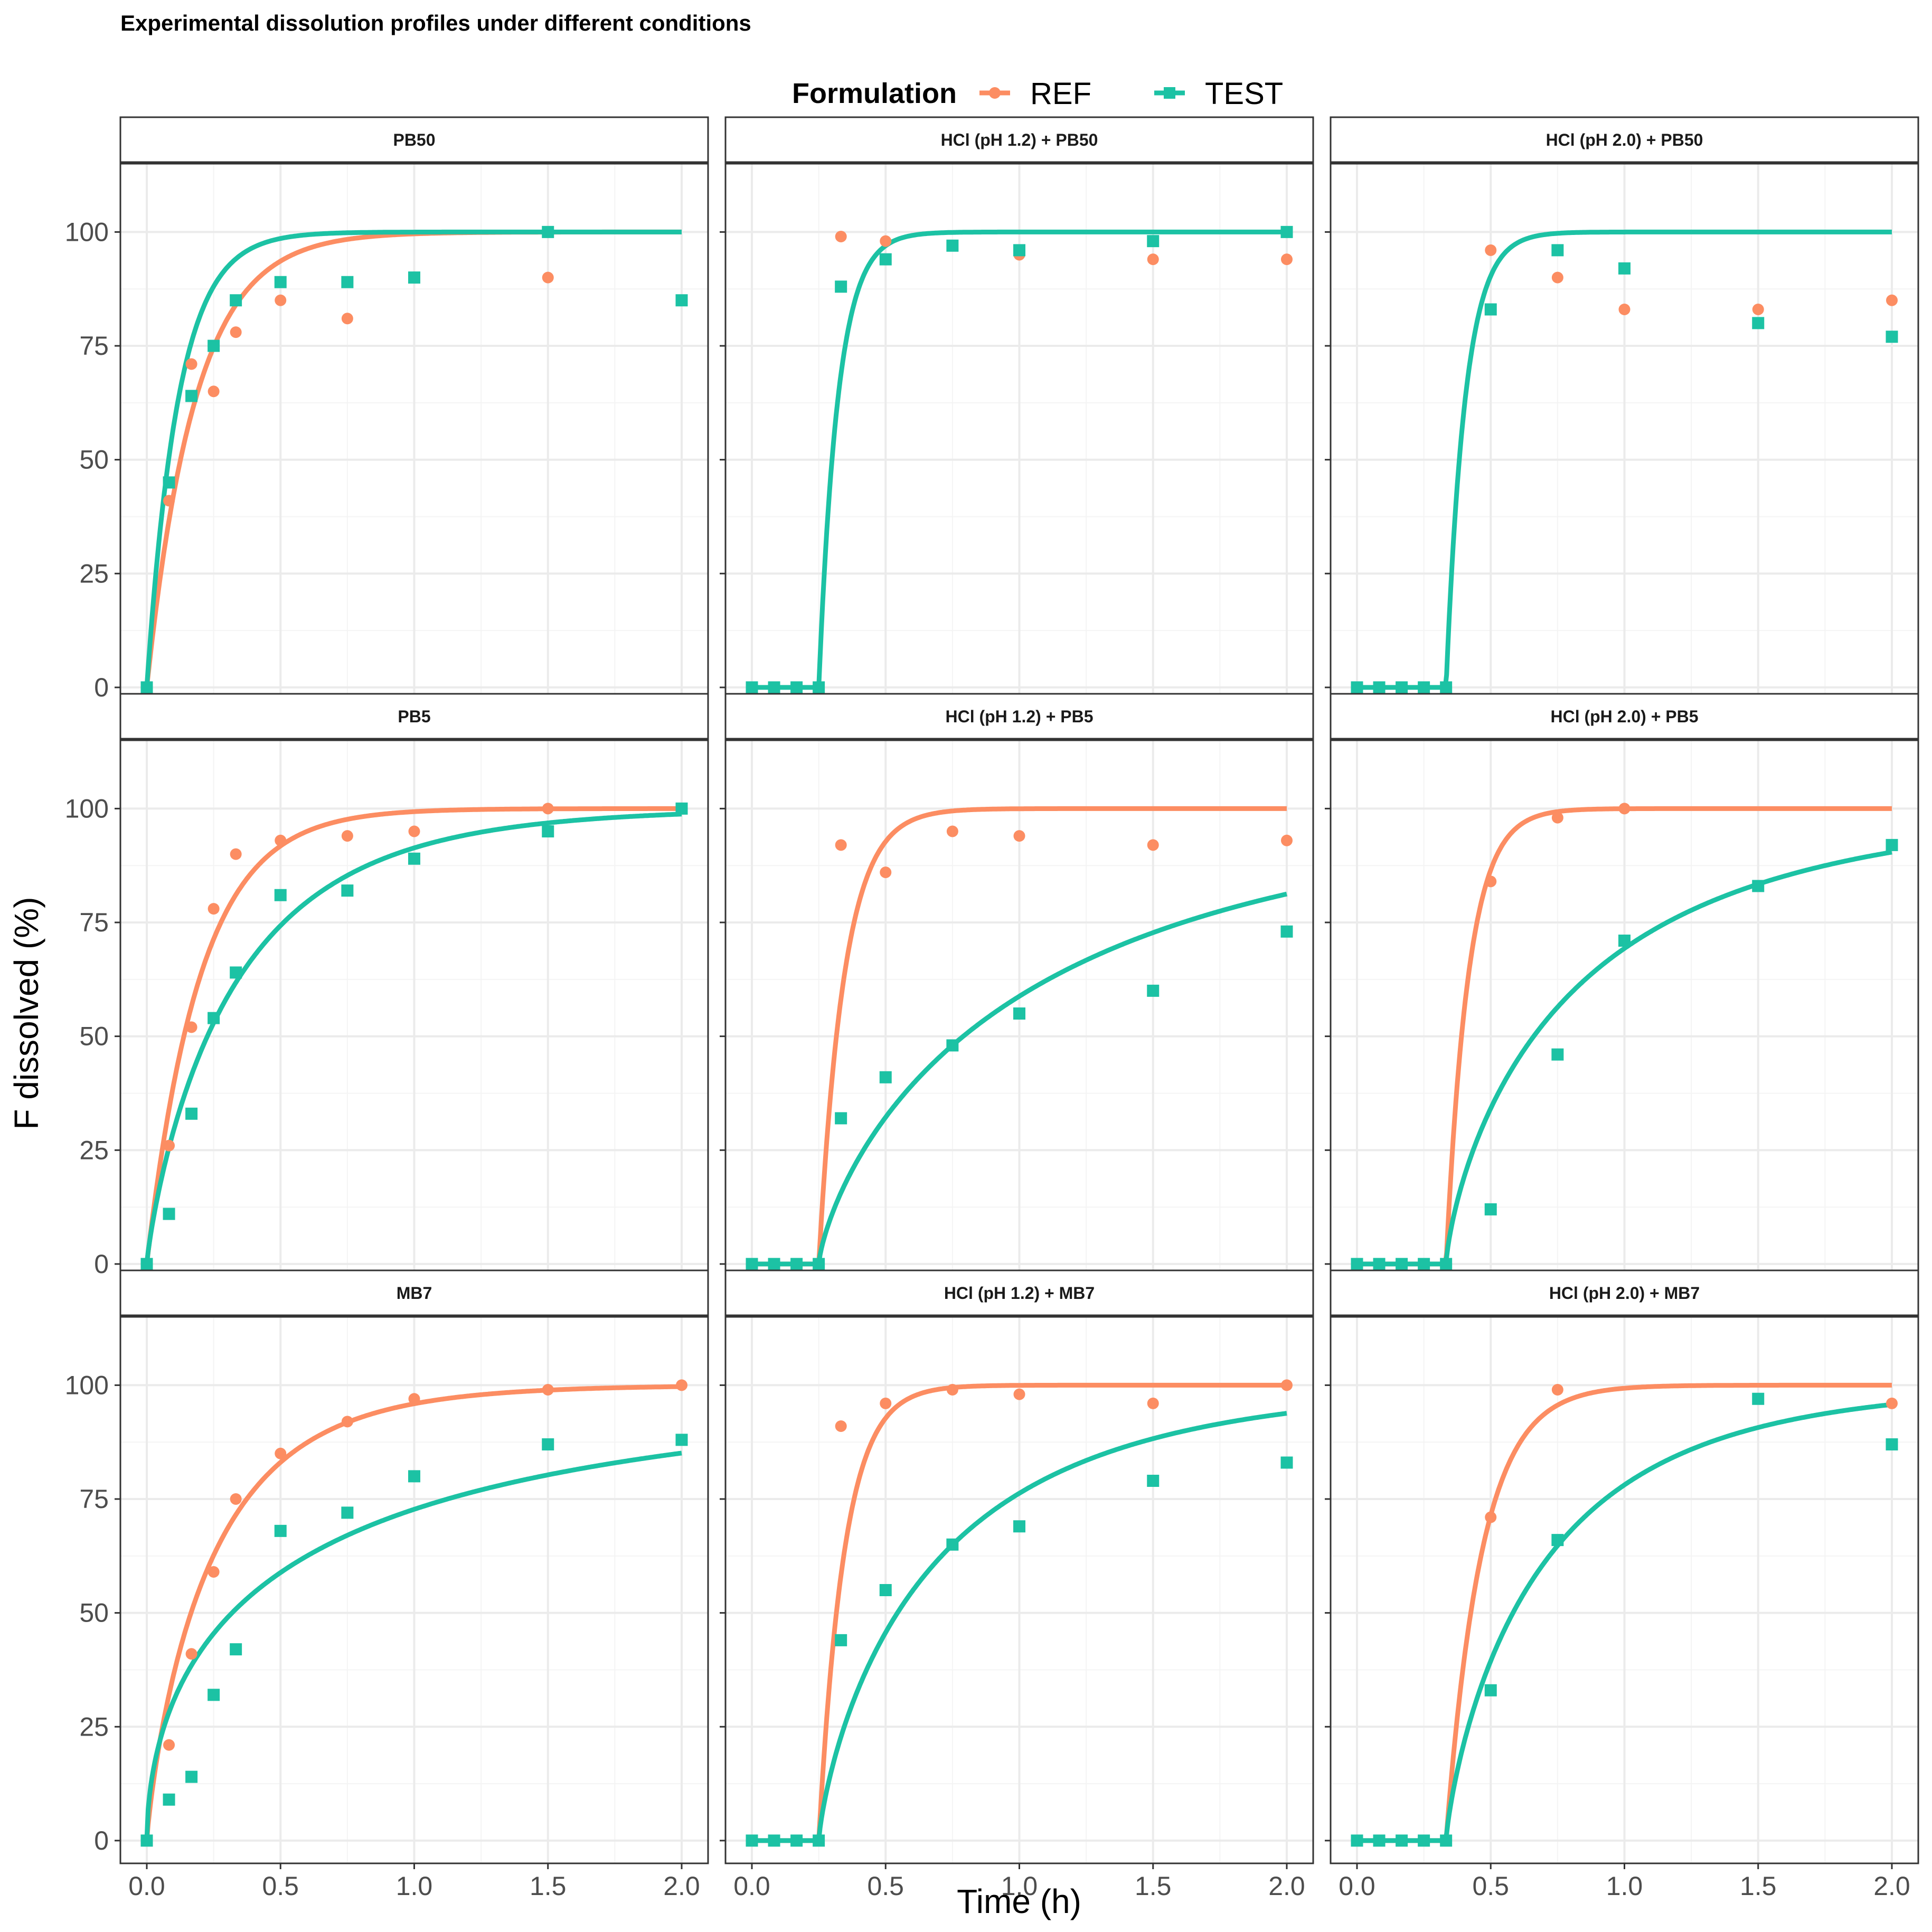  I want to click on panel-strip-label: HCl (pH 2.0) + PB5, so click(1624, 716).